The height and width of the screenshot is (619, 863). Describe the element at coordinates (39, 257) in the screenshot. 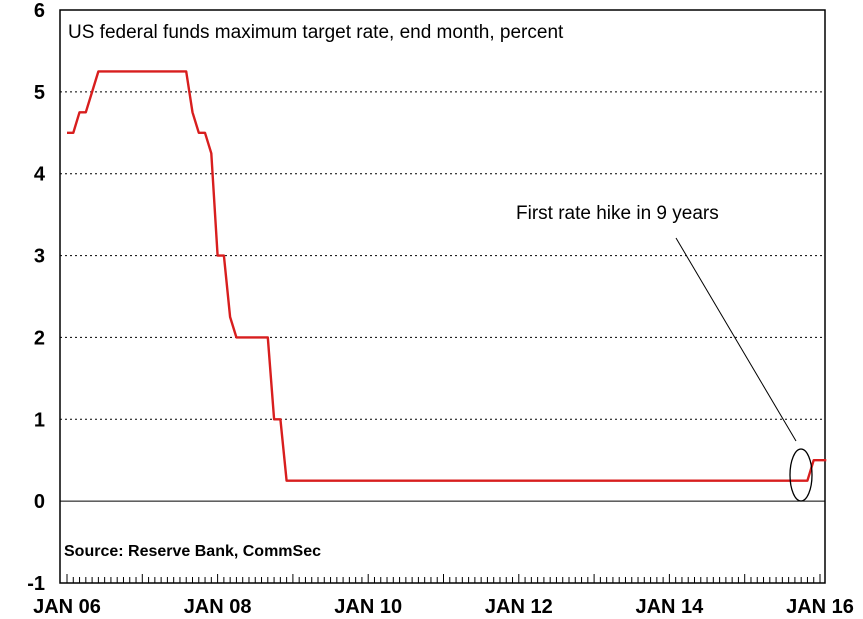

I see `y-tick-label: 3` at that location.